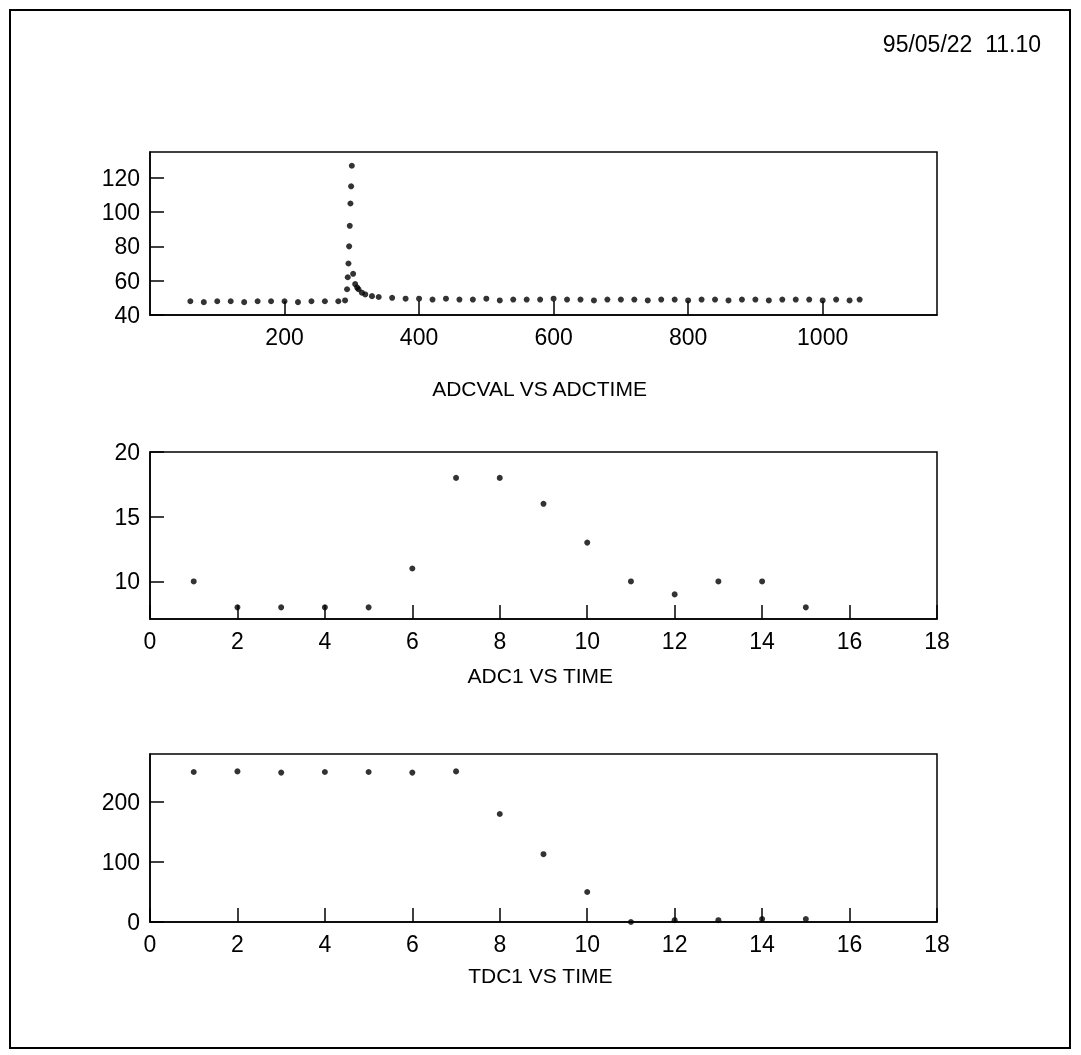 Image resolution: width=1081 pixels, height=1055 pixels. Describe the element at coordinates (553, 336) in the screenshot. I see `x-tick-label: 600` at that location.